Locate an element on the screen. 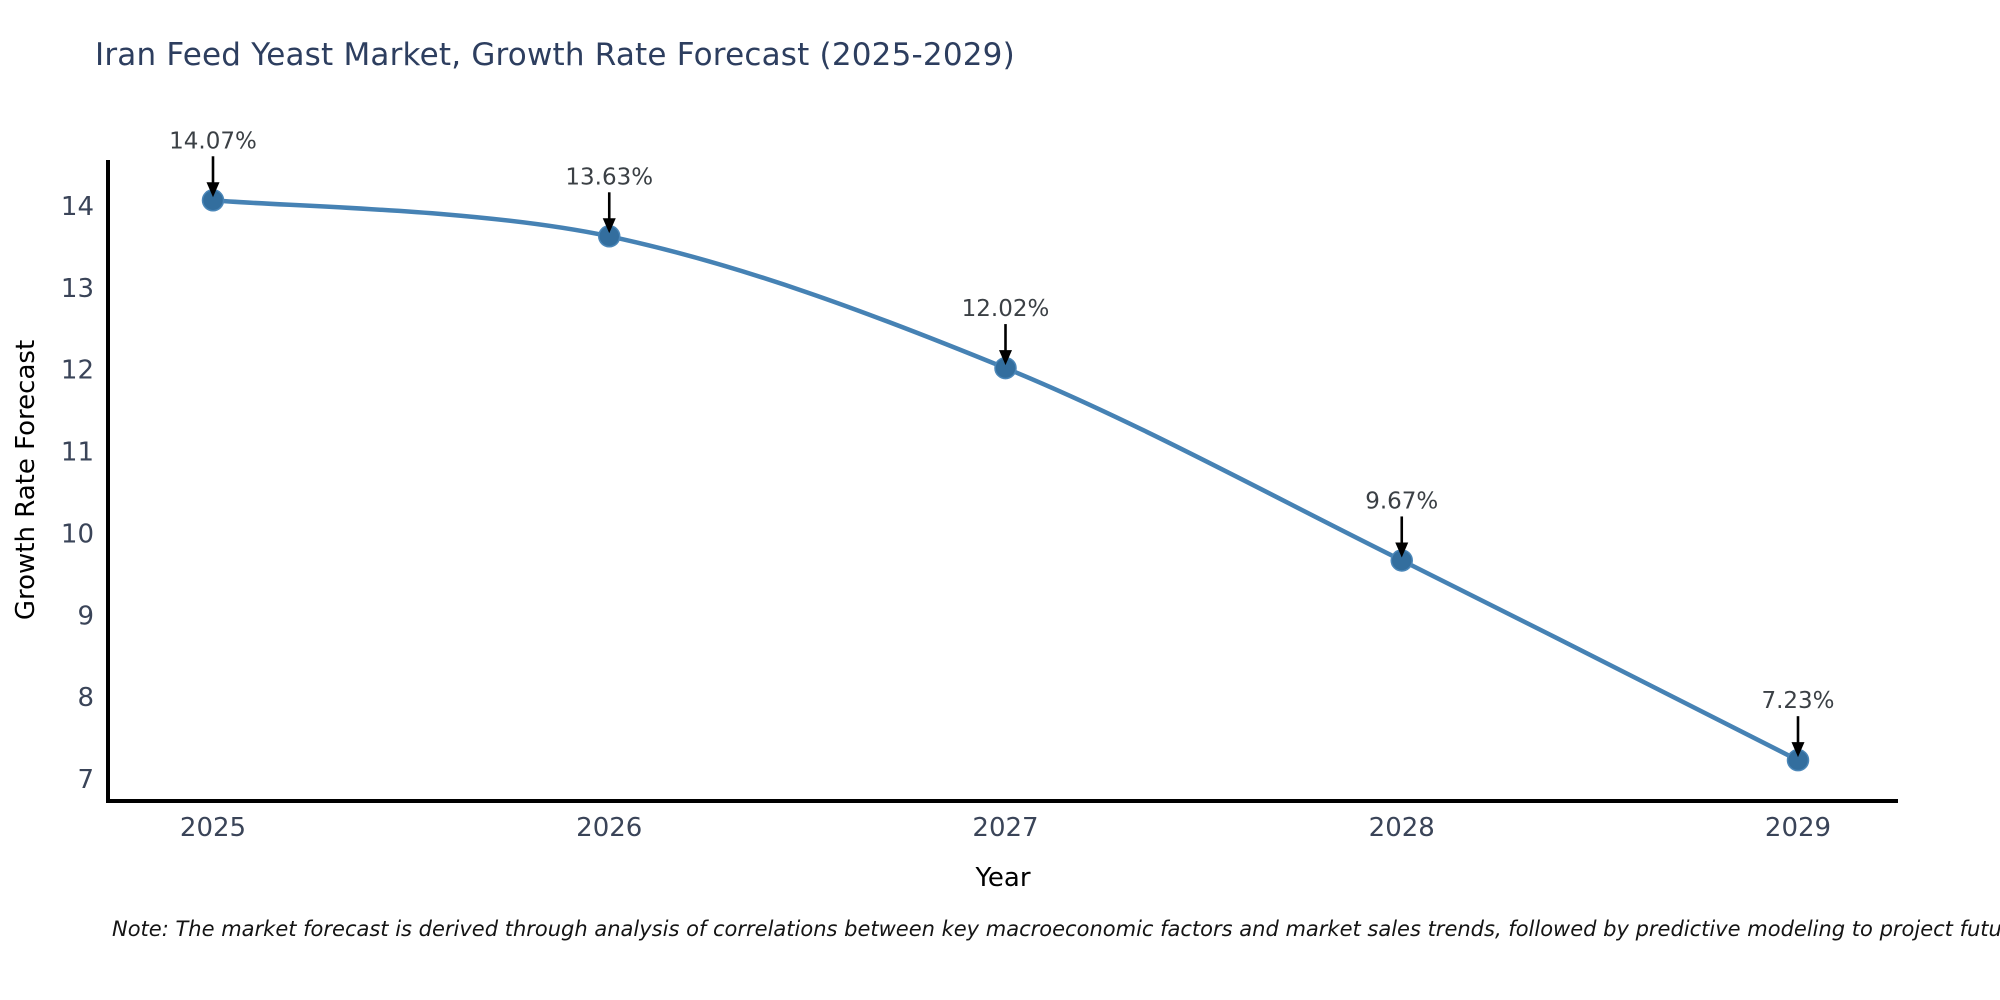 The image size is (2000, 1000). point-value-label: 7.23% is located at coordinates (1797, 701).